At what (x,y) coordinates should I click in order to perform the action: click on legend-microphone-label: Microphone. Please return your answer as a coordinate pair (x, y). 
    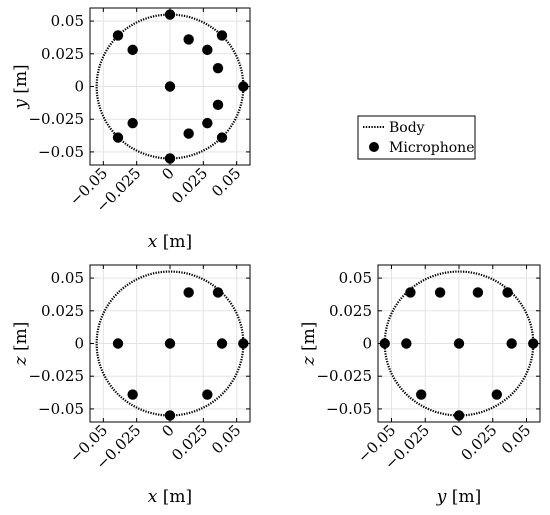
    Looking at the image, I should click on (431, 148).